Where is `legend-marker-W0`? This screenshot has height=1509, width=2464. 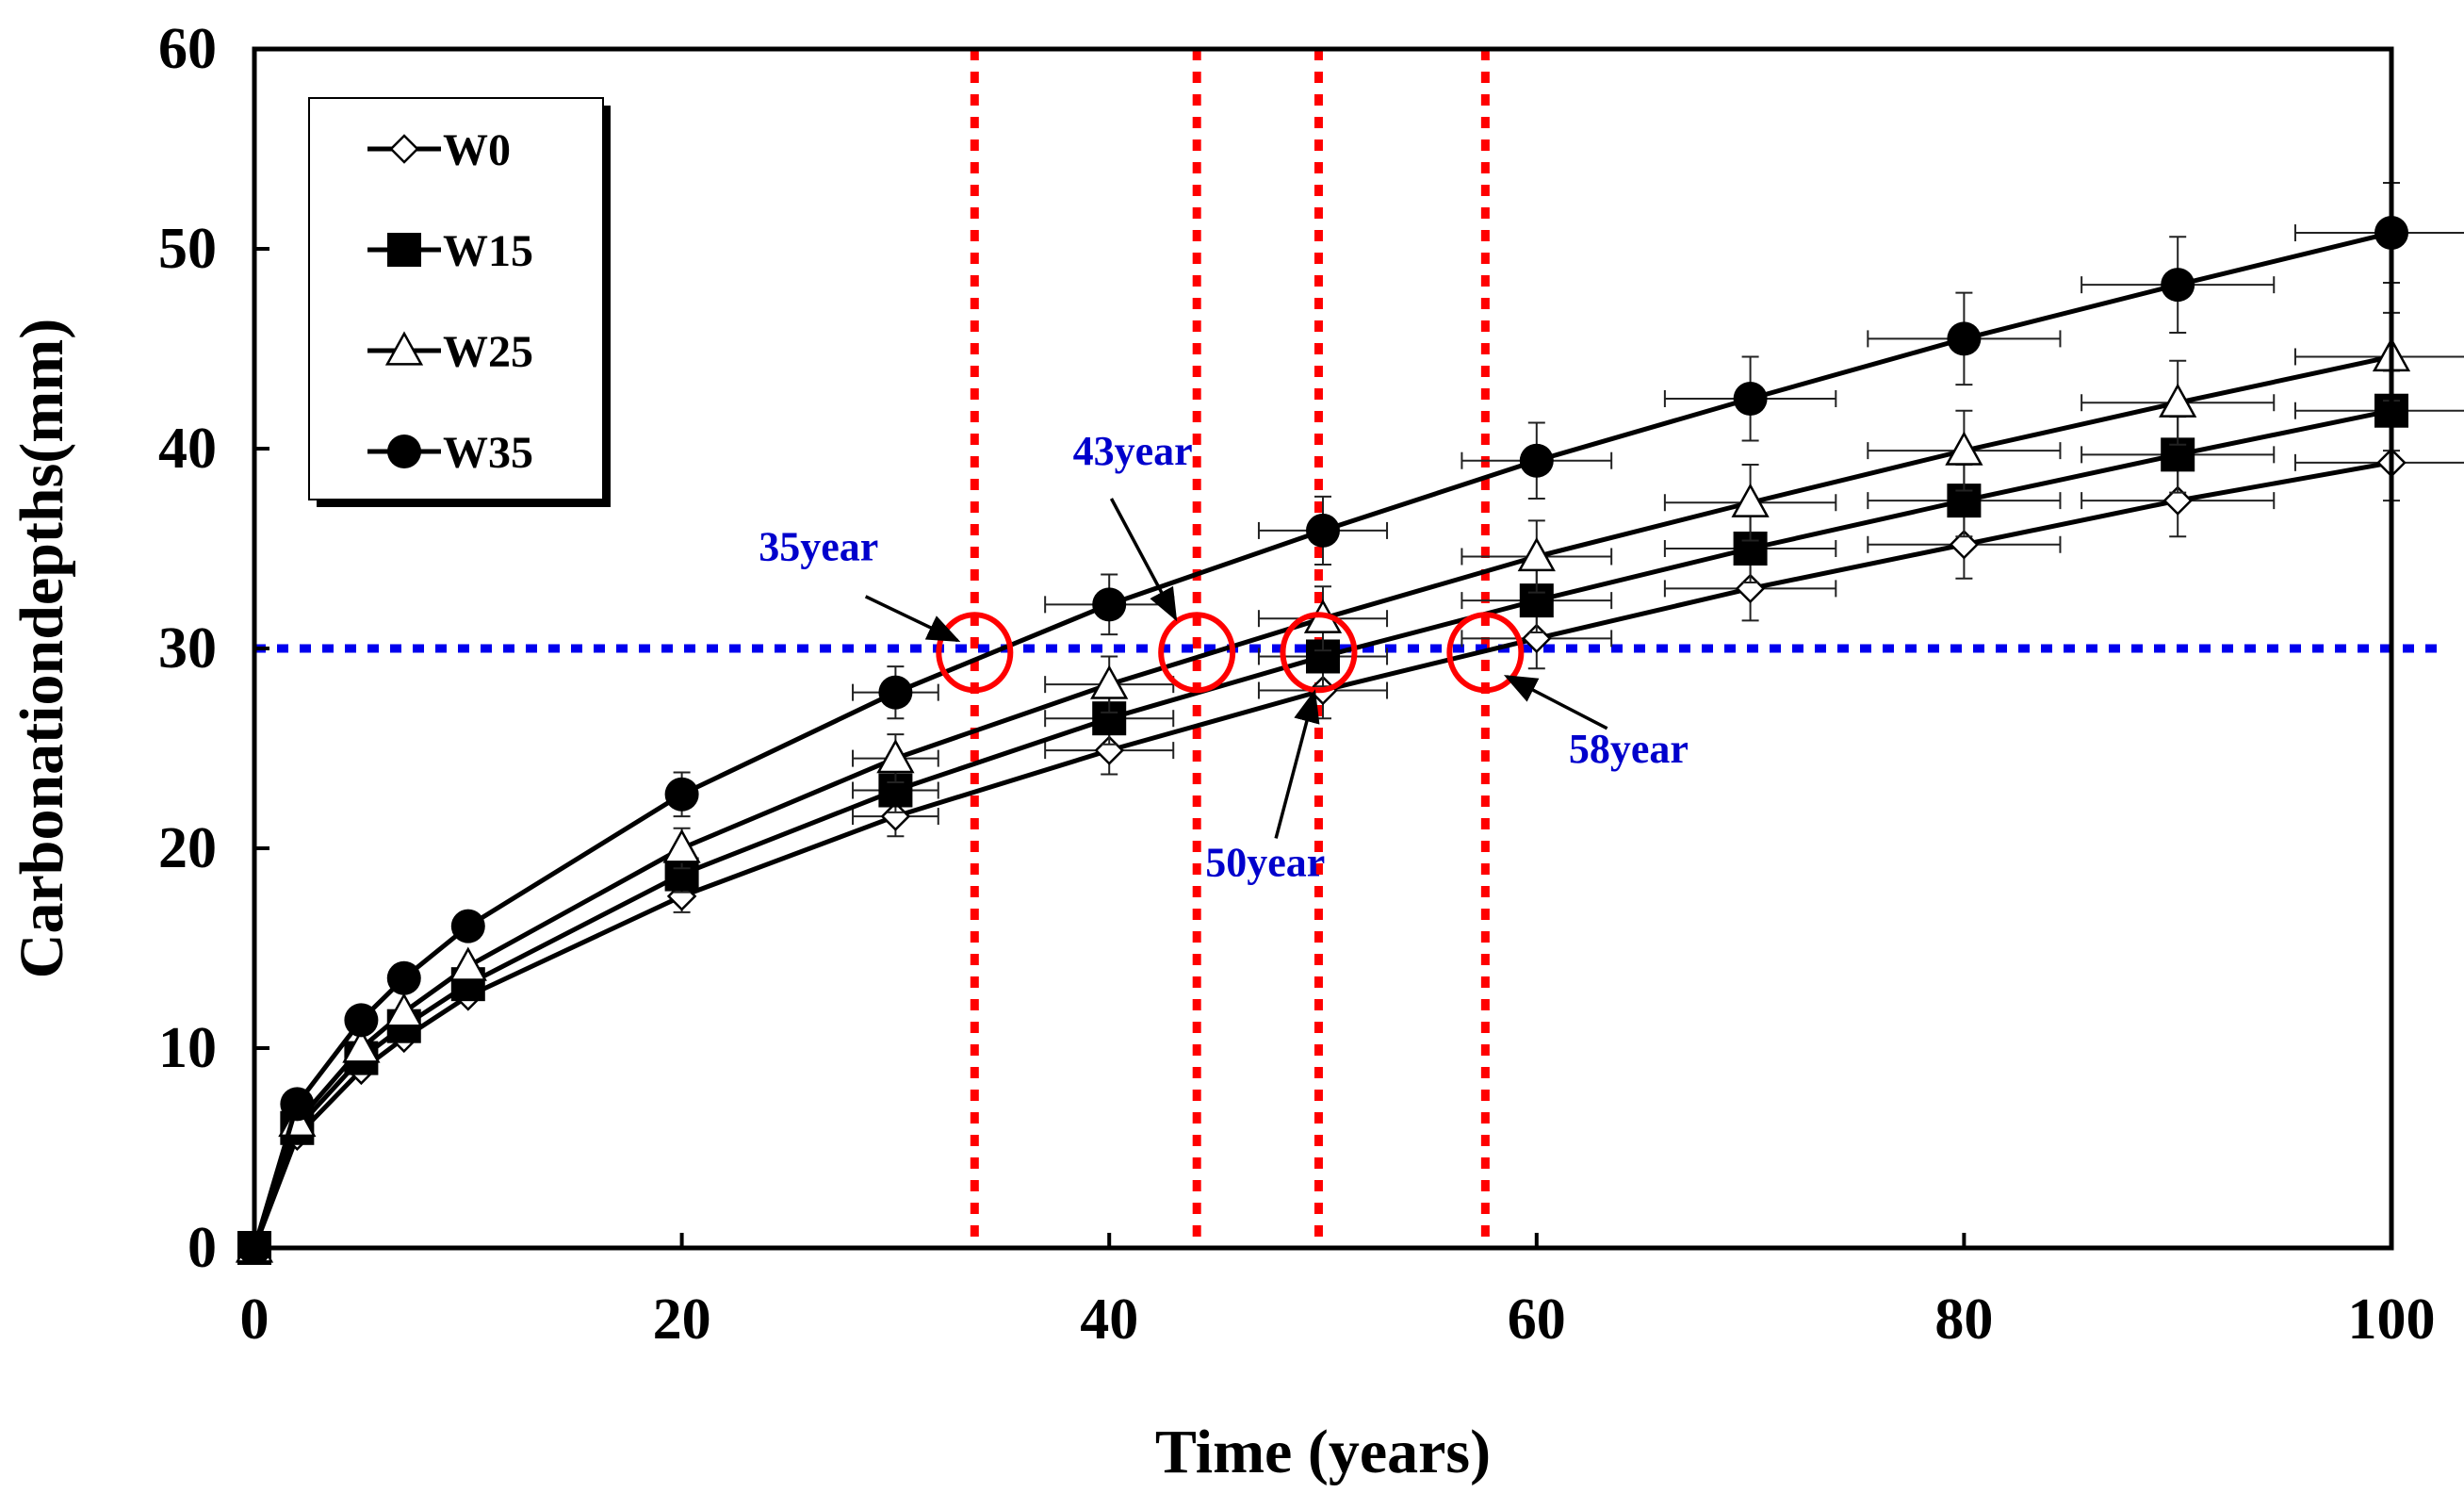 legend-marker-W0 is located at coordinates (404, 149).